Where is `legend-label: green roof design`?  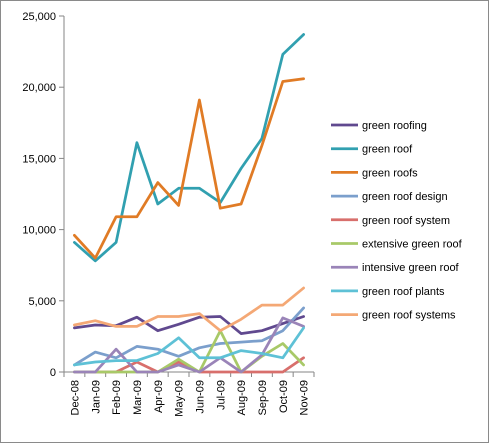 legend-label: green roof design is located at coordinates (405, 197).